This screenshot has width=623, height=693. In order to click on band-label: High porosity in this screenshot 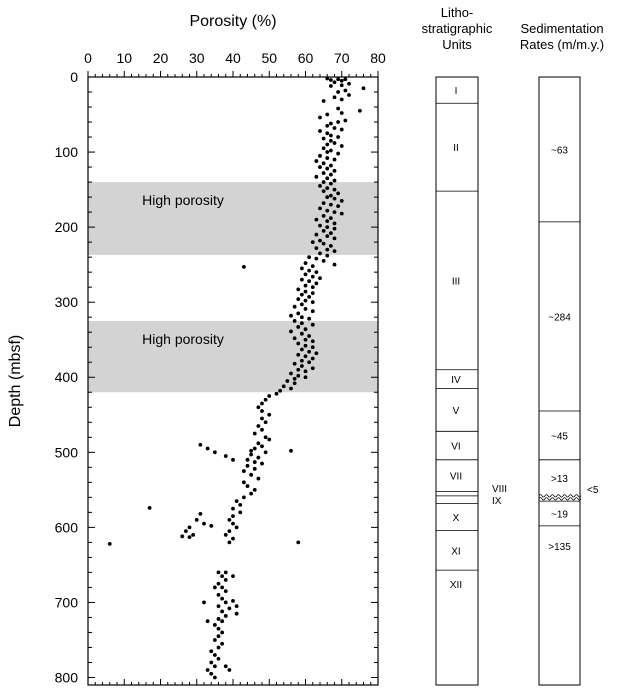, I will do `click(183, 200)`.